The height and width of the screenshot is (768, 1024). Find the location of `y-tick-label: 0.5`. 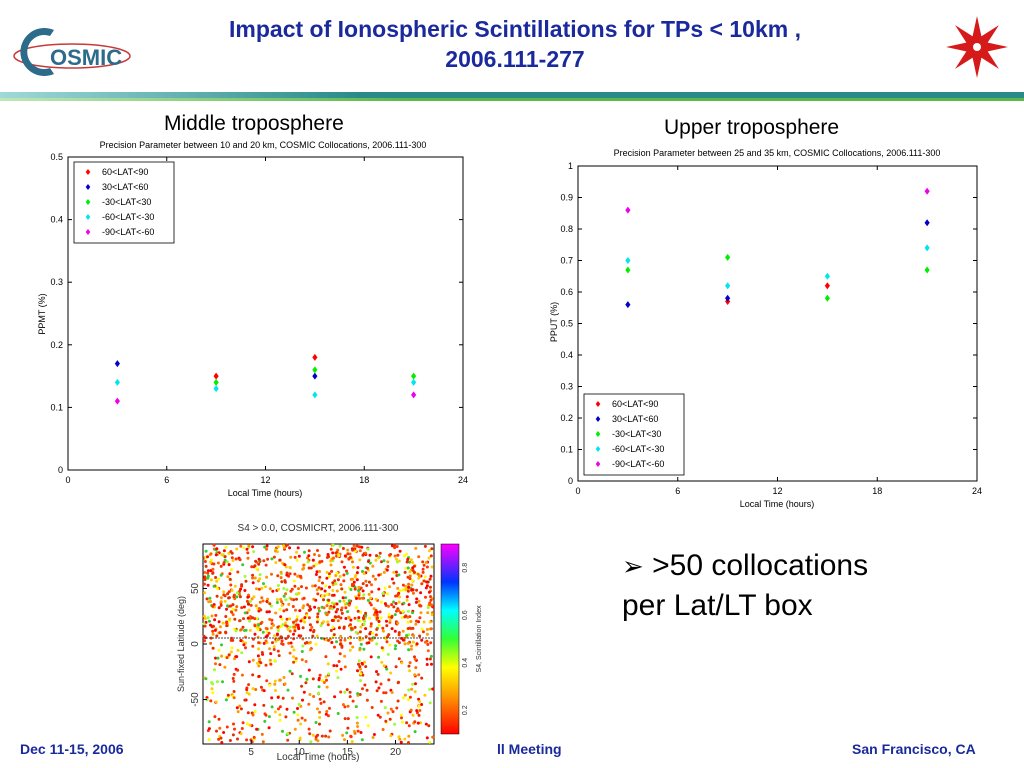

y-tick-label: 0.5 is located at coordinates (566, 324).